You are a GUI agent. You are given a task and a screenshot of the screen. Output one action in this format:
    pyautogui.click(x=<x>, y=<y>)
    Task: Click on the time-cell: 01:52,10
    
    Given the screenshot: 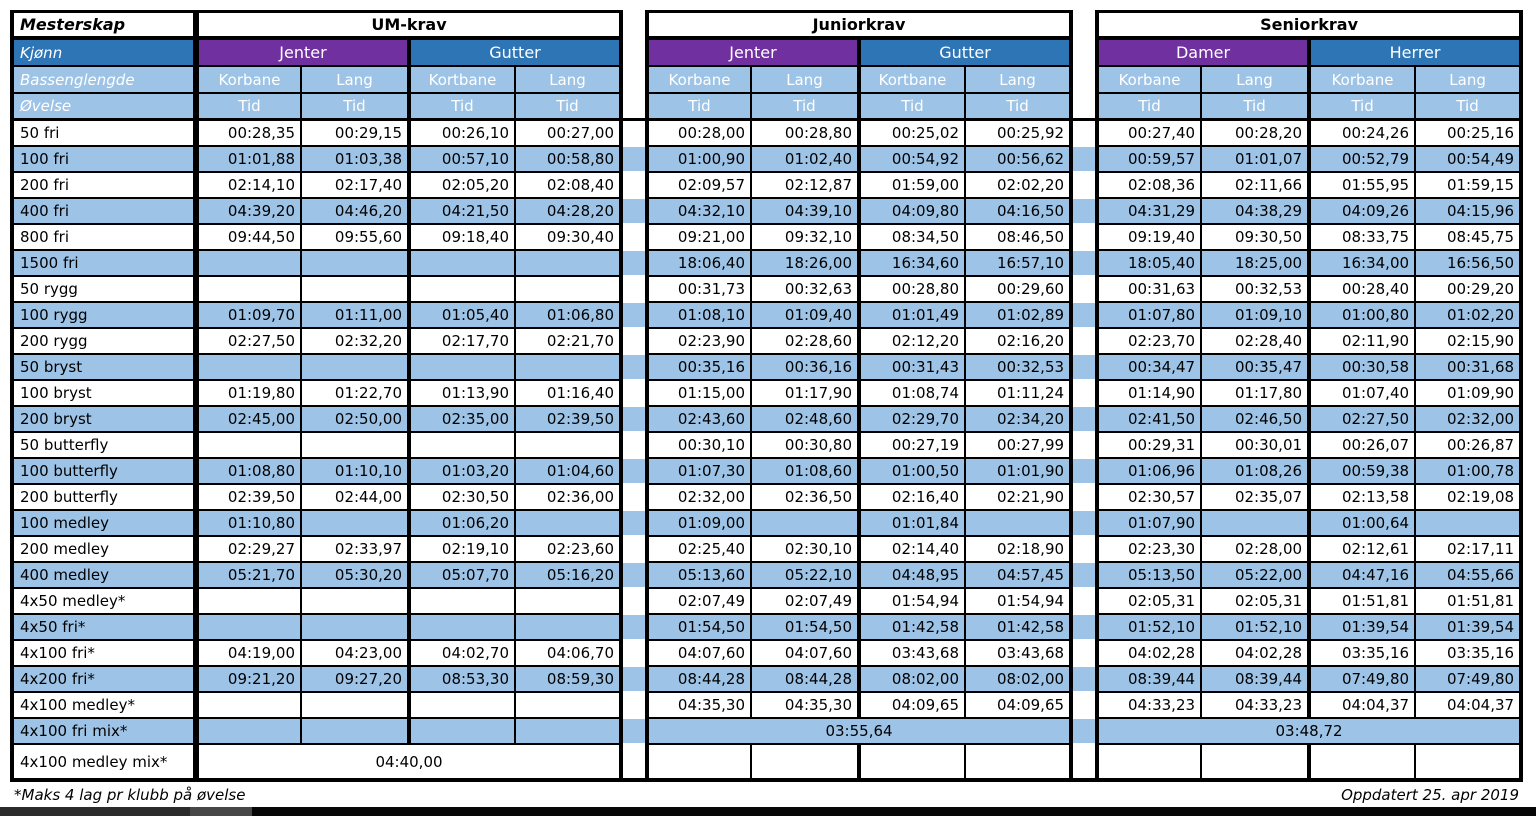 What is the action you would take?
    pyautogui.click(x=1256, y=628)
    